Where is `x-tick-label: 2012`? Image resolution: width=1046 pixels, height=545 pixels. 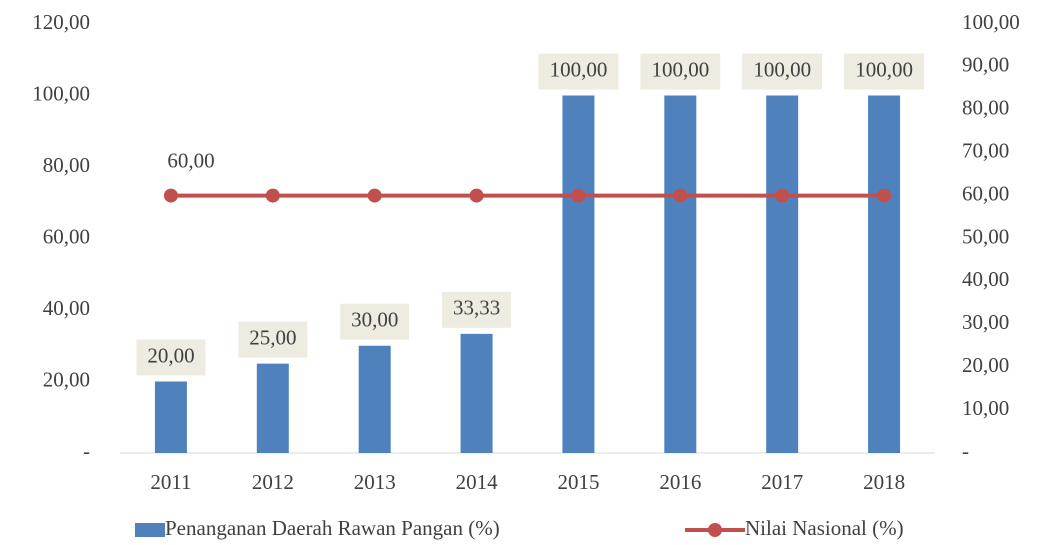 x-tick-label: 2012 is located at coordinates (273, 482).